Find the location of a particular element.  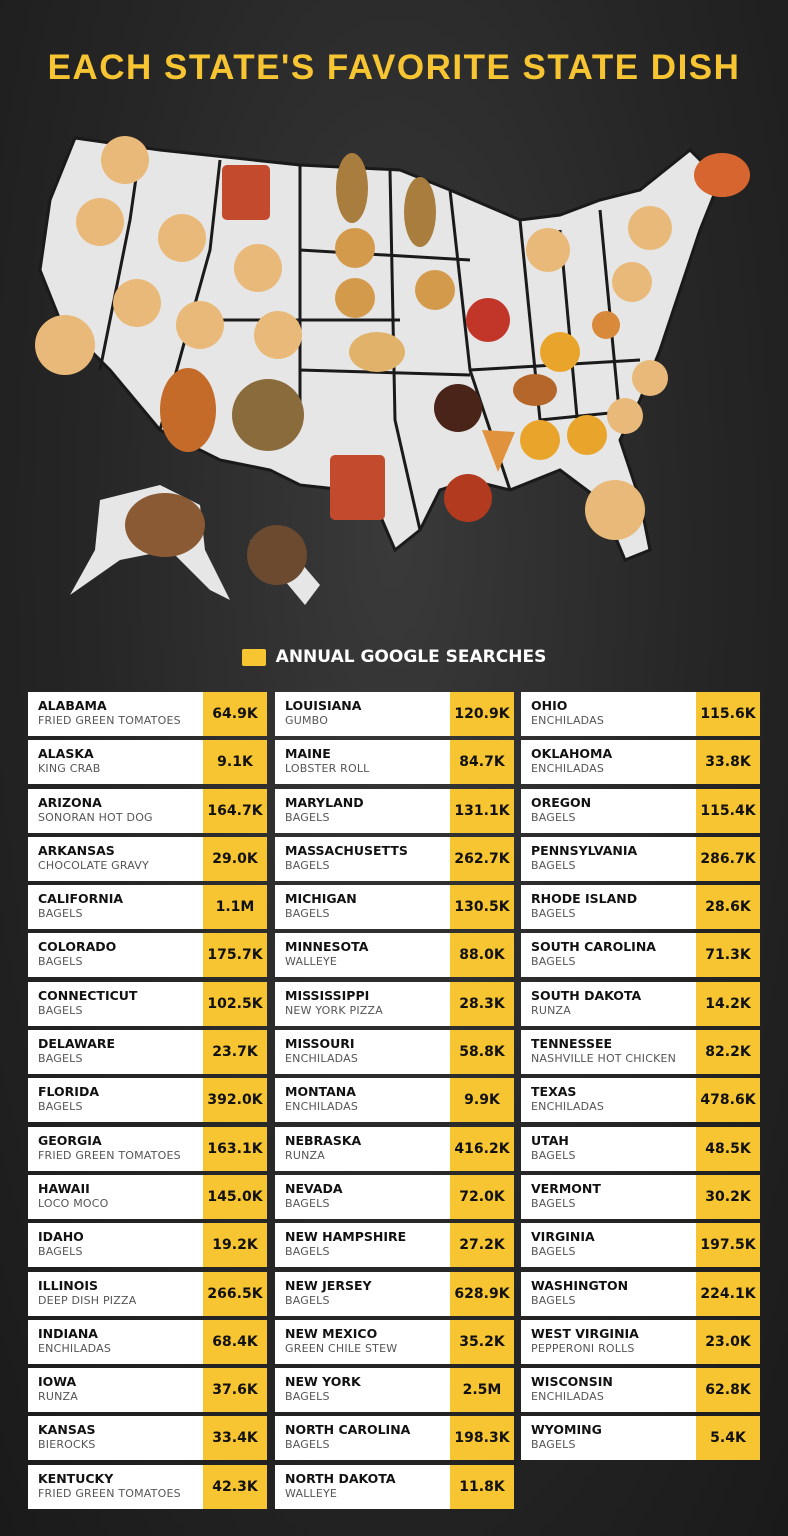

search-count: 71.3K is located at coordinates (728, 955).